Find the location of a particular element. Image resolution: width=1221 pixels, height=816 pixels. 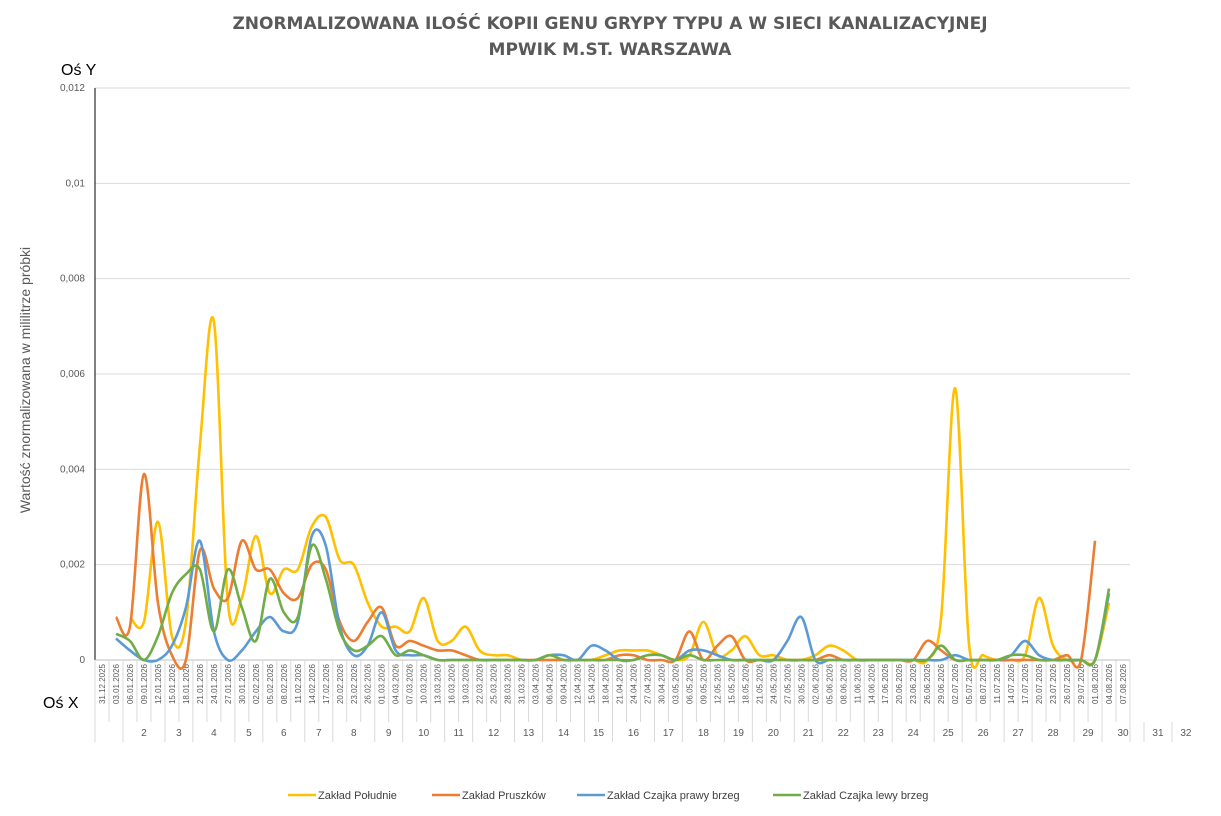

y-tick-label: 0,004 is located at coordinates (72, 469).